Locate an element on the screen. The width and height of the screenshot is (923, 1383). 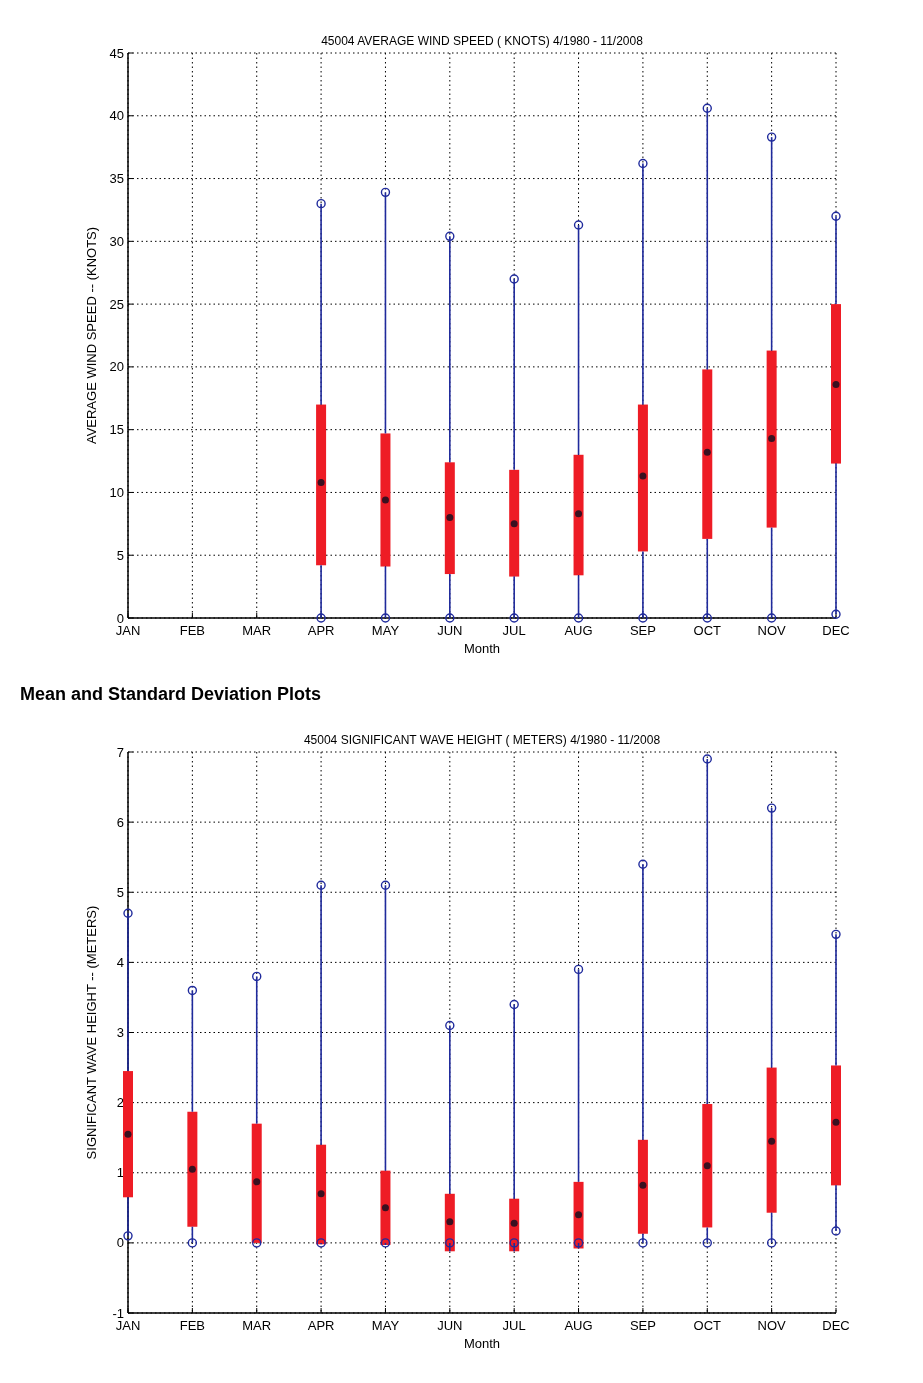
chart-title: 45004 SIGNIFICANT WAVE HEIGHT ( METERS) 4/1980 - 11/2008 is located at coordinates (482, 740).